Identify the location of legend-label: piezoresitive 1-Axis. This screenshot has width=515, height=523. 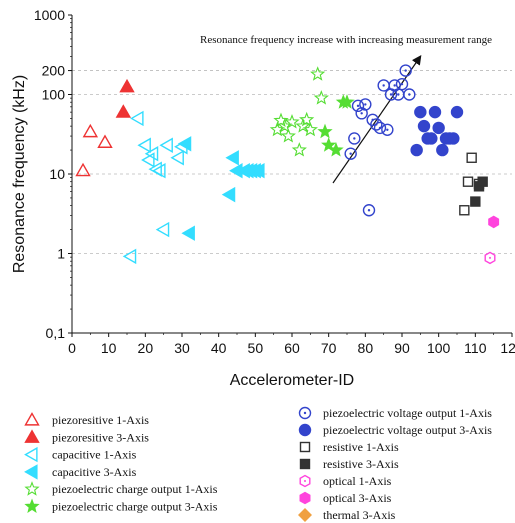
(100, 420).